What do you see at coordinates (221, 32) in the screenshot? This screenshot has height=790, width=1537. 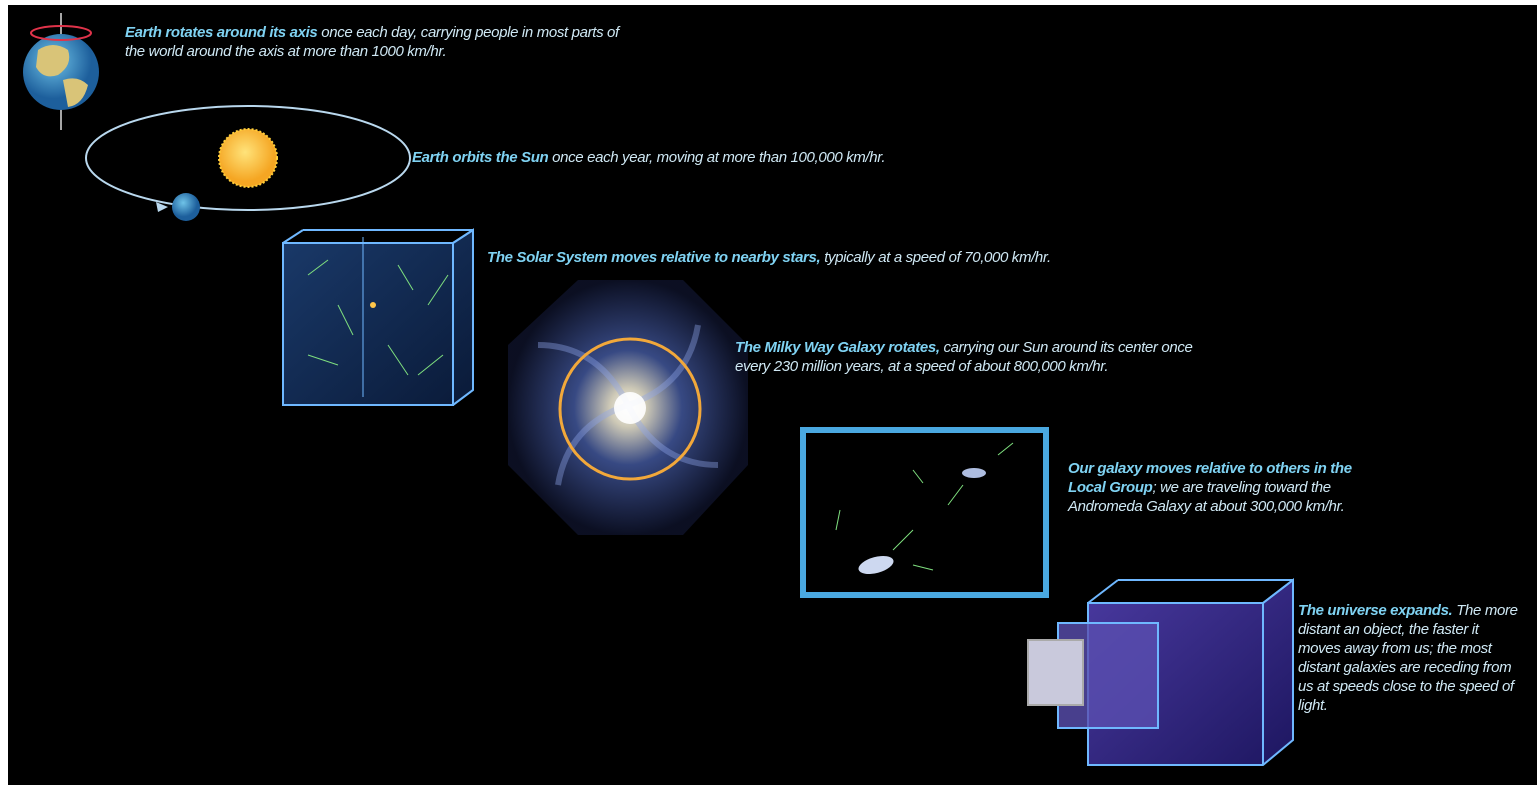 I see `caption-lead: Earth rotates around its axis` at bounding box center [221, 32].